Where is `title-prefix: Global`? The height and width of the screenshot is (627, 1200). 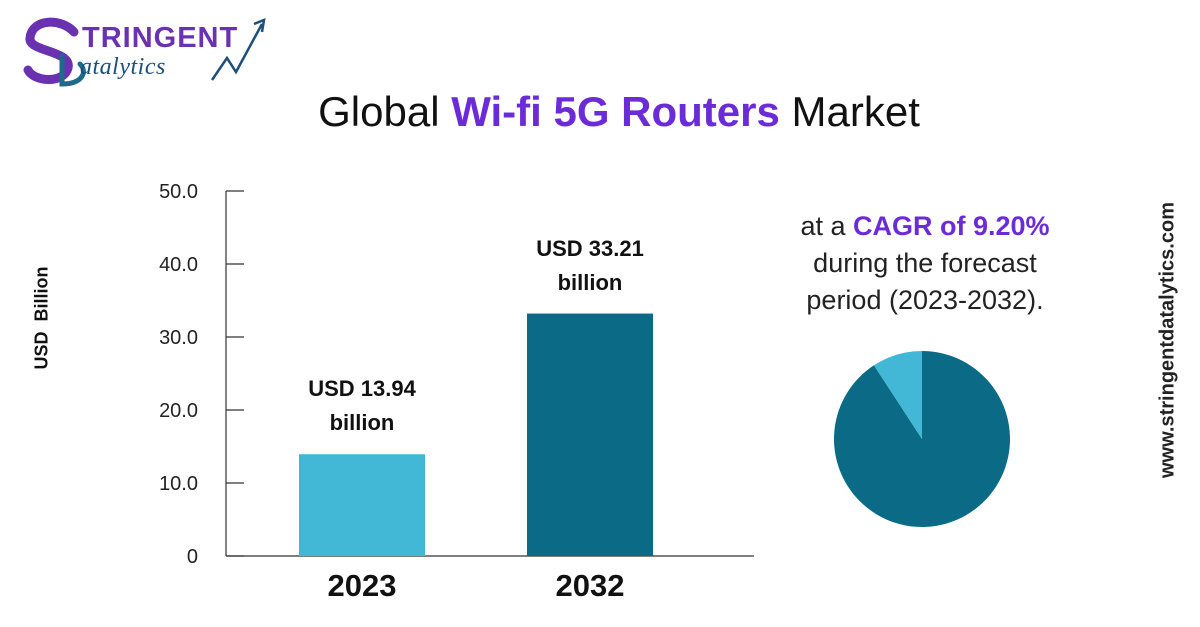 title-prefix: Global is located at coordinates (385, 111).